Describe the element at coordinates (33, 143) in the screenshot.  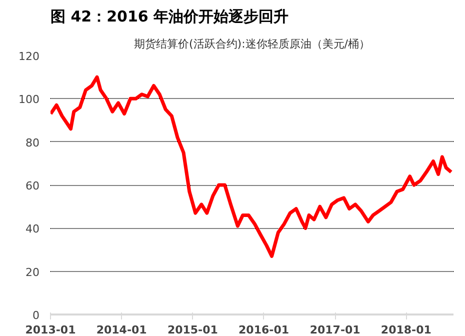
I see `y-tick-label: 80` at that location.